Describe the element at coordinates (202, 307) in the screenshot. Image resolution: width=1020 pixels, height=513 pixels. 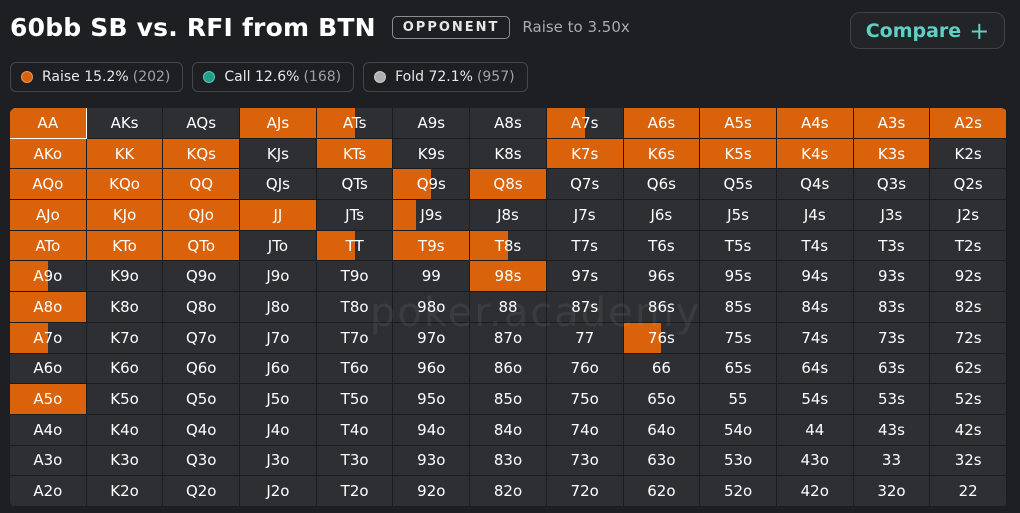
I see `hand-cell: Q8o` at that location.